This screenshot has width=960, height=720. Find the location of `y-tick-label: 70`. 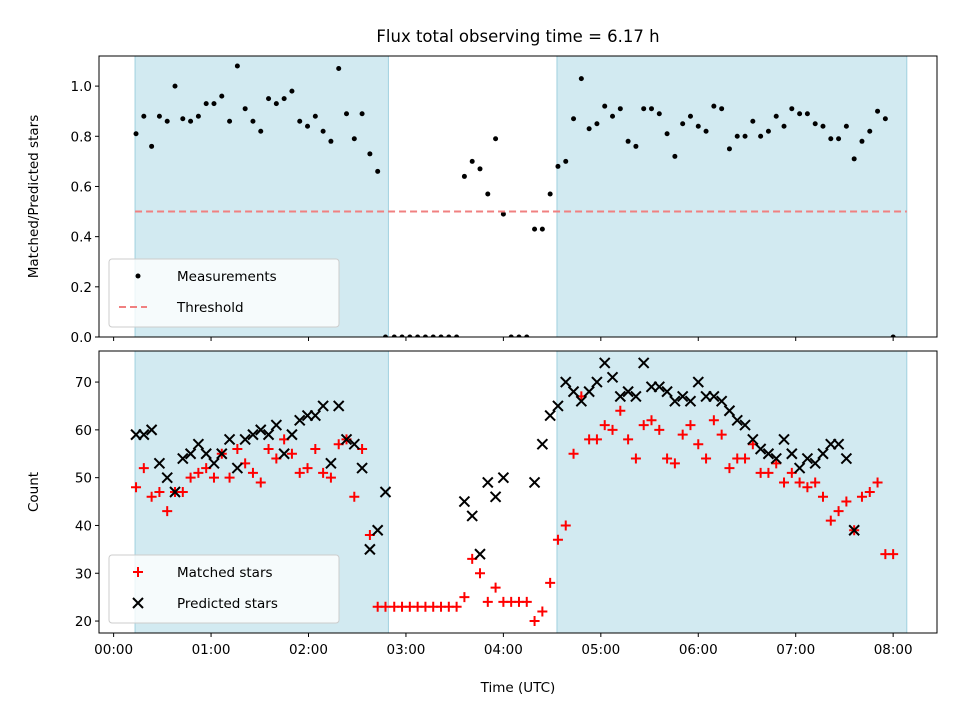

y-tick-label: 70 is located at coordinates (83, 383).